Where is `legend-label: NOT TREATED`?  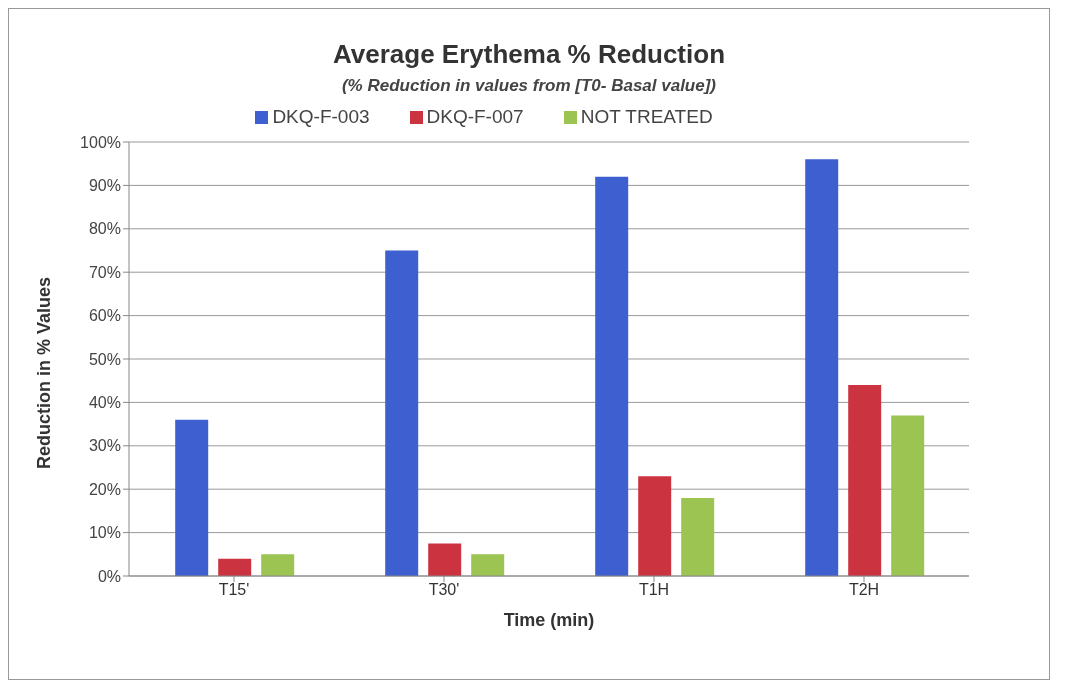 legend-label: NOT TREATED is located at coordinates (646, 116).